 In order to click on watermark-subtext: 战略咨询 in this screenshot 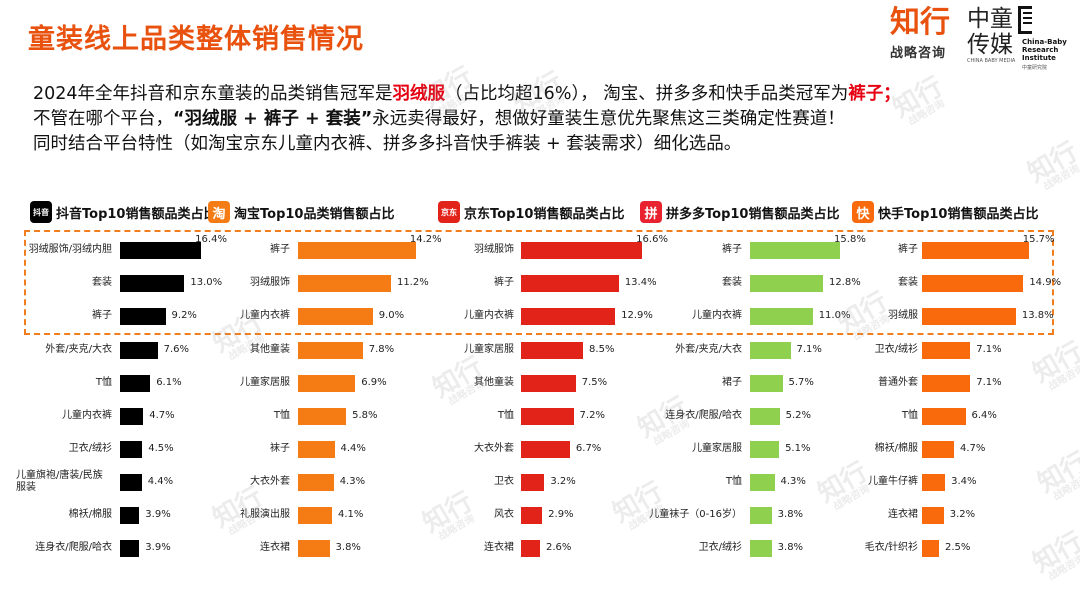, I will do `click(1063, 568)`.